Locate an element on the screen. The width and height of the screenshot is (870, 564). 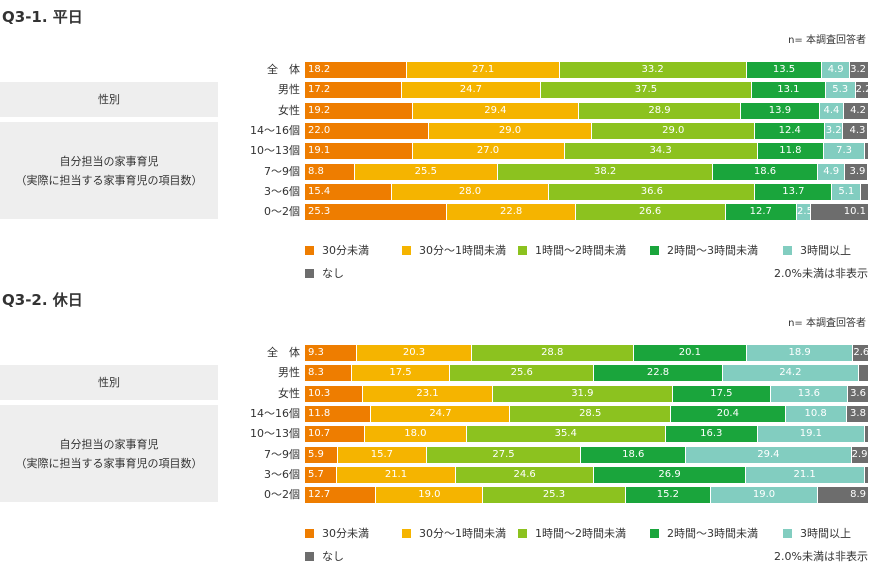
bar-segment: 8.3 is located at coordinates (328, 373).